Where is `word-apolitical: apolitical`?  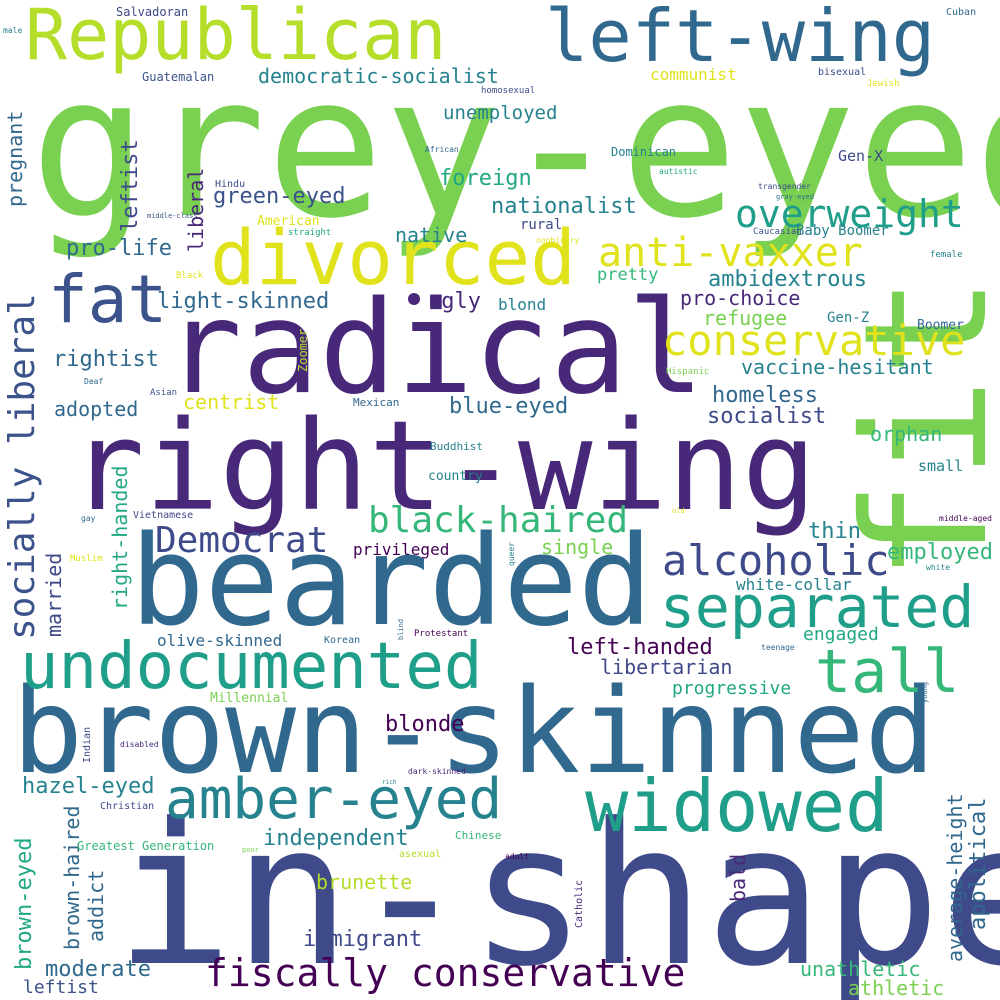
word-apolitical: apolitical is located at coordinates (978, 863).